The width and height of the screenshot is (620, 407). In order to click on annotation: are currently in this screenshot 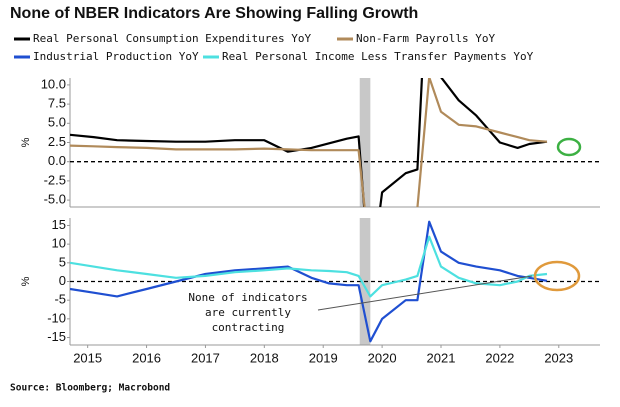, I will do `click(248, 312)`.